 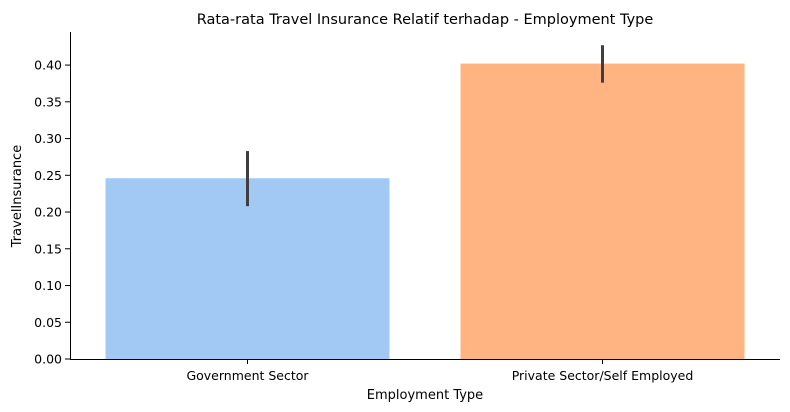 I want to click on y-tick-label-1: 0.05, so click(x=48, y=322).